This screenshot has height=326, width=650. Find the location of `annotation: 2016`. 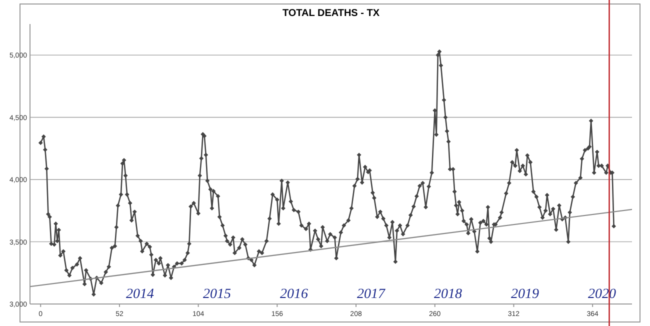

annotation: 2016 is located at coordinates (294, 294).